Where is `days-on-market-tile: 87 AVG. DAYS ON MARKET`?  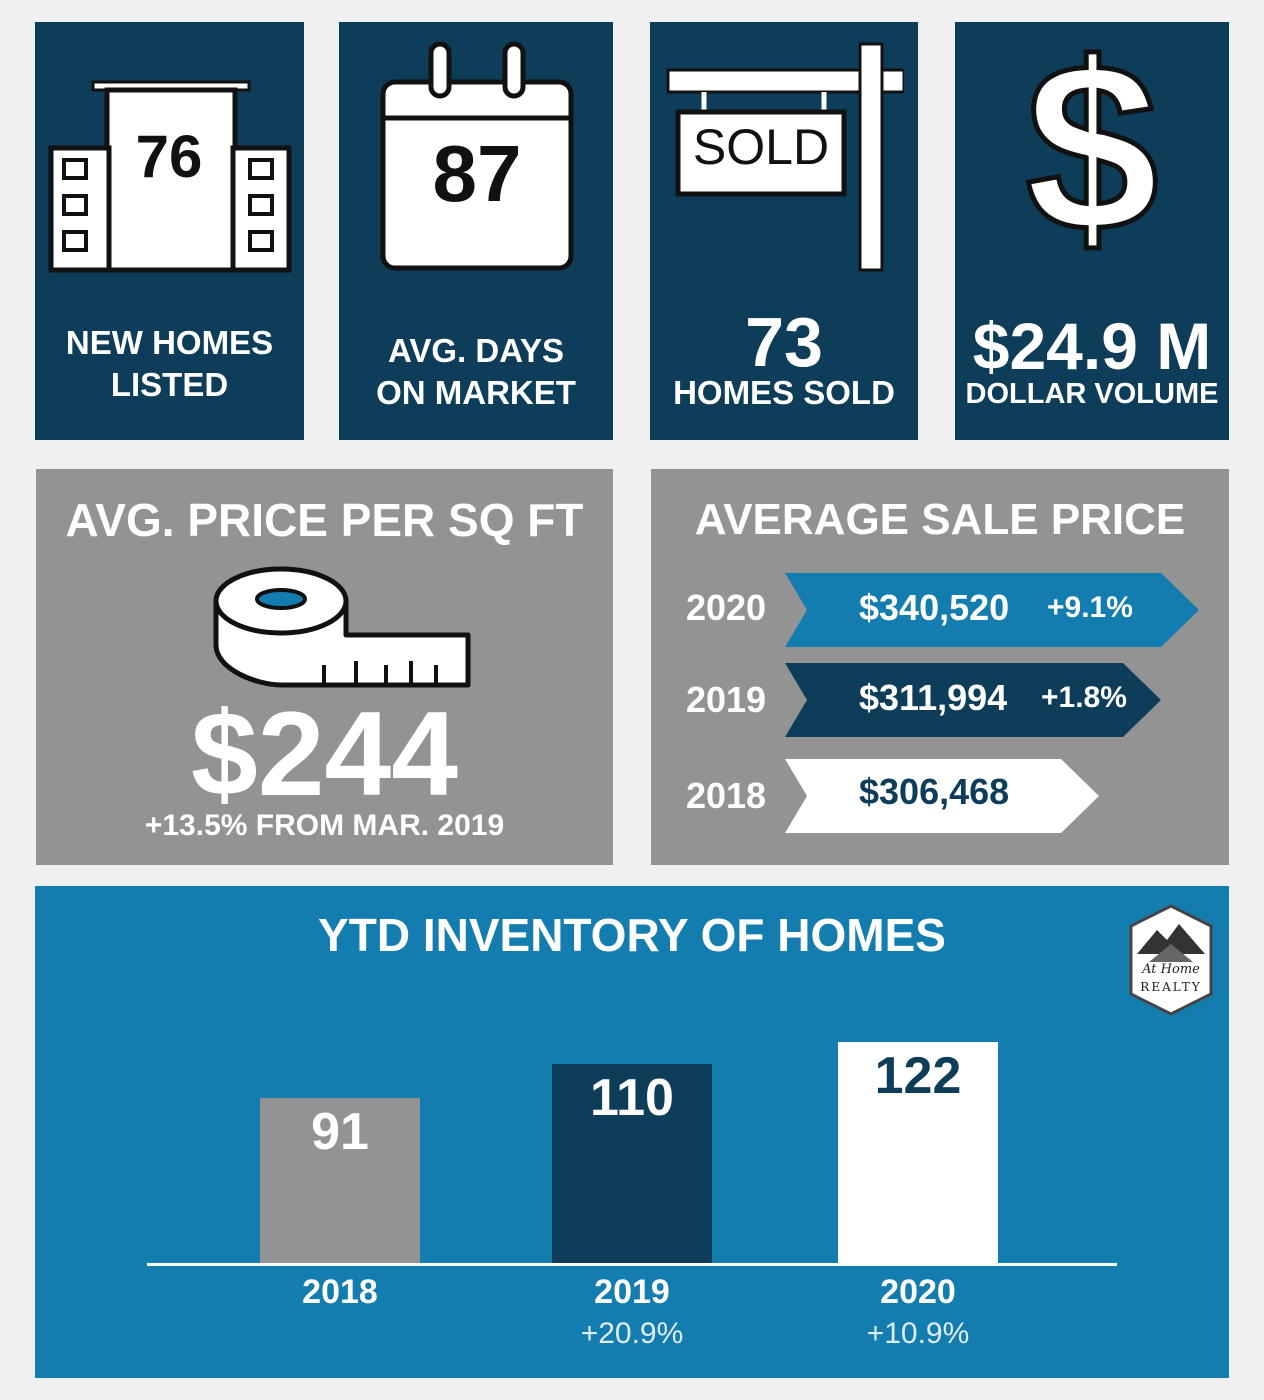
days-on-market-tile: 87 AVG. DAYS ON MARKET is located at coordinates (476, 231).